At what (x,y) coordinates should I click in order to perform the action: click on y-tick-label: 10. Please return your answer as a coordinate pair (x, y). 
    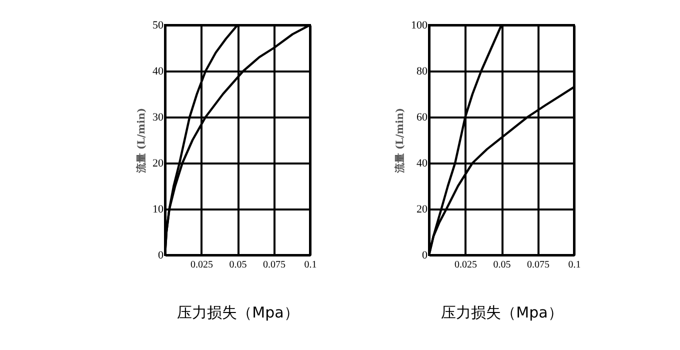
    Looking at the image, I should click on (158, 210).